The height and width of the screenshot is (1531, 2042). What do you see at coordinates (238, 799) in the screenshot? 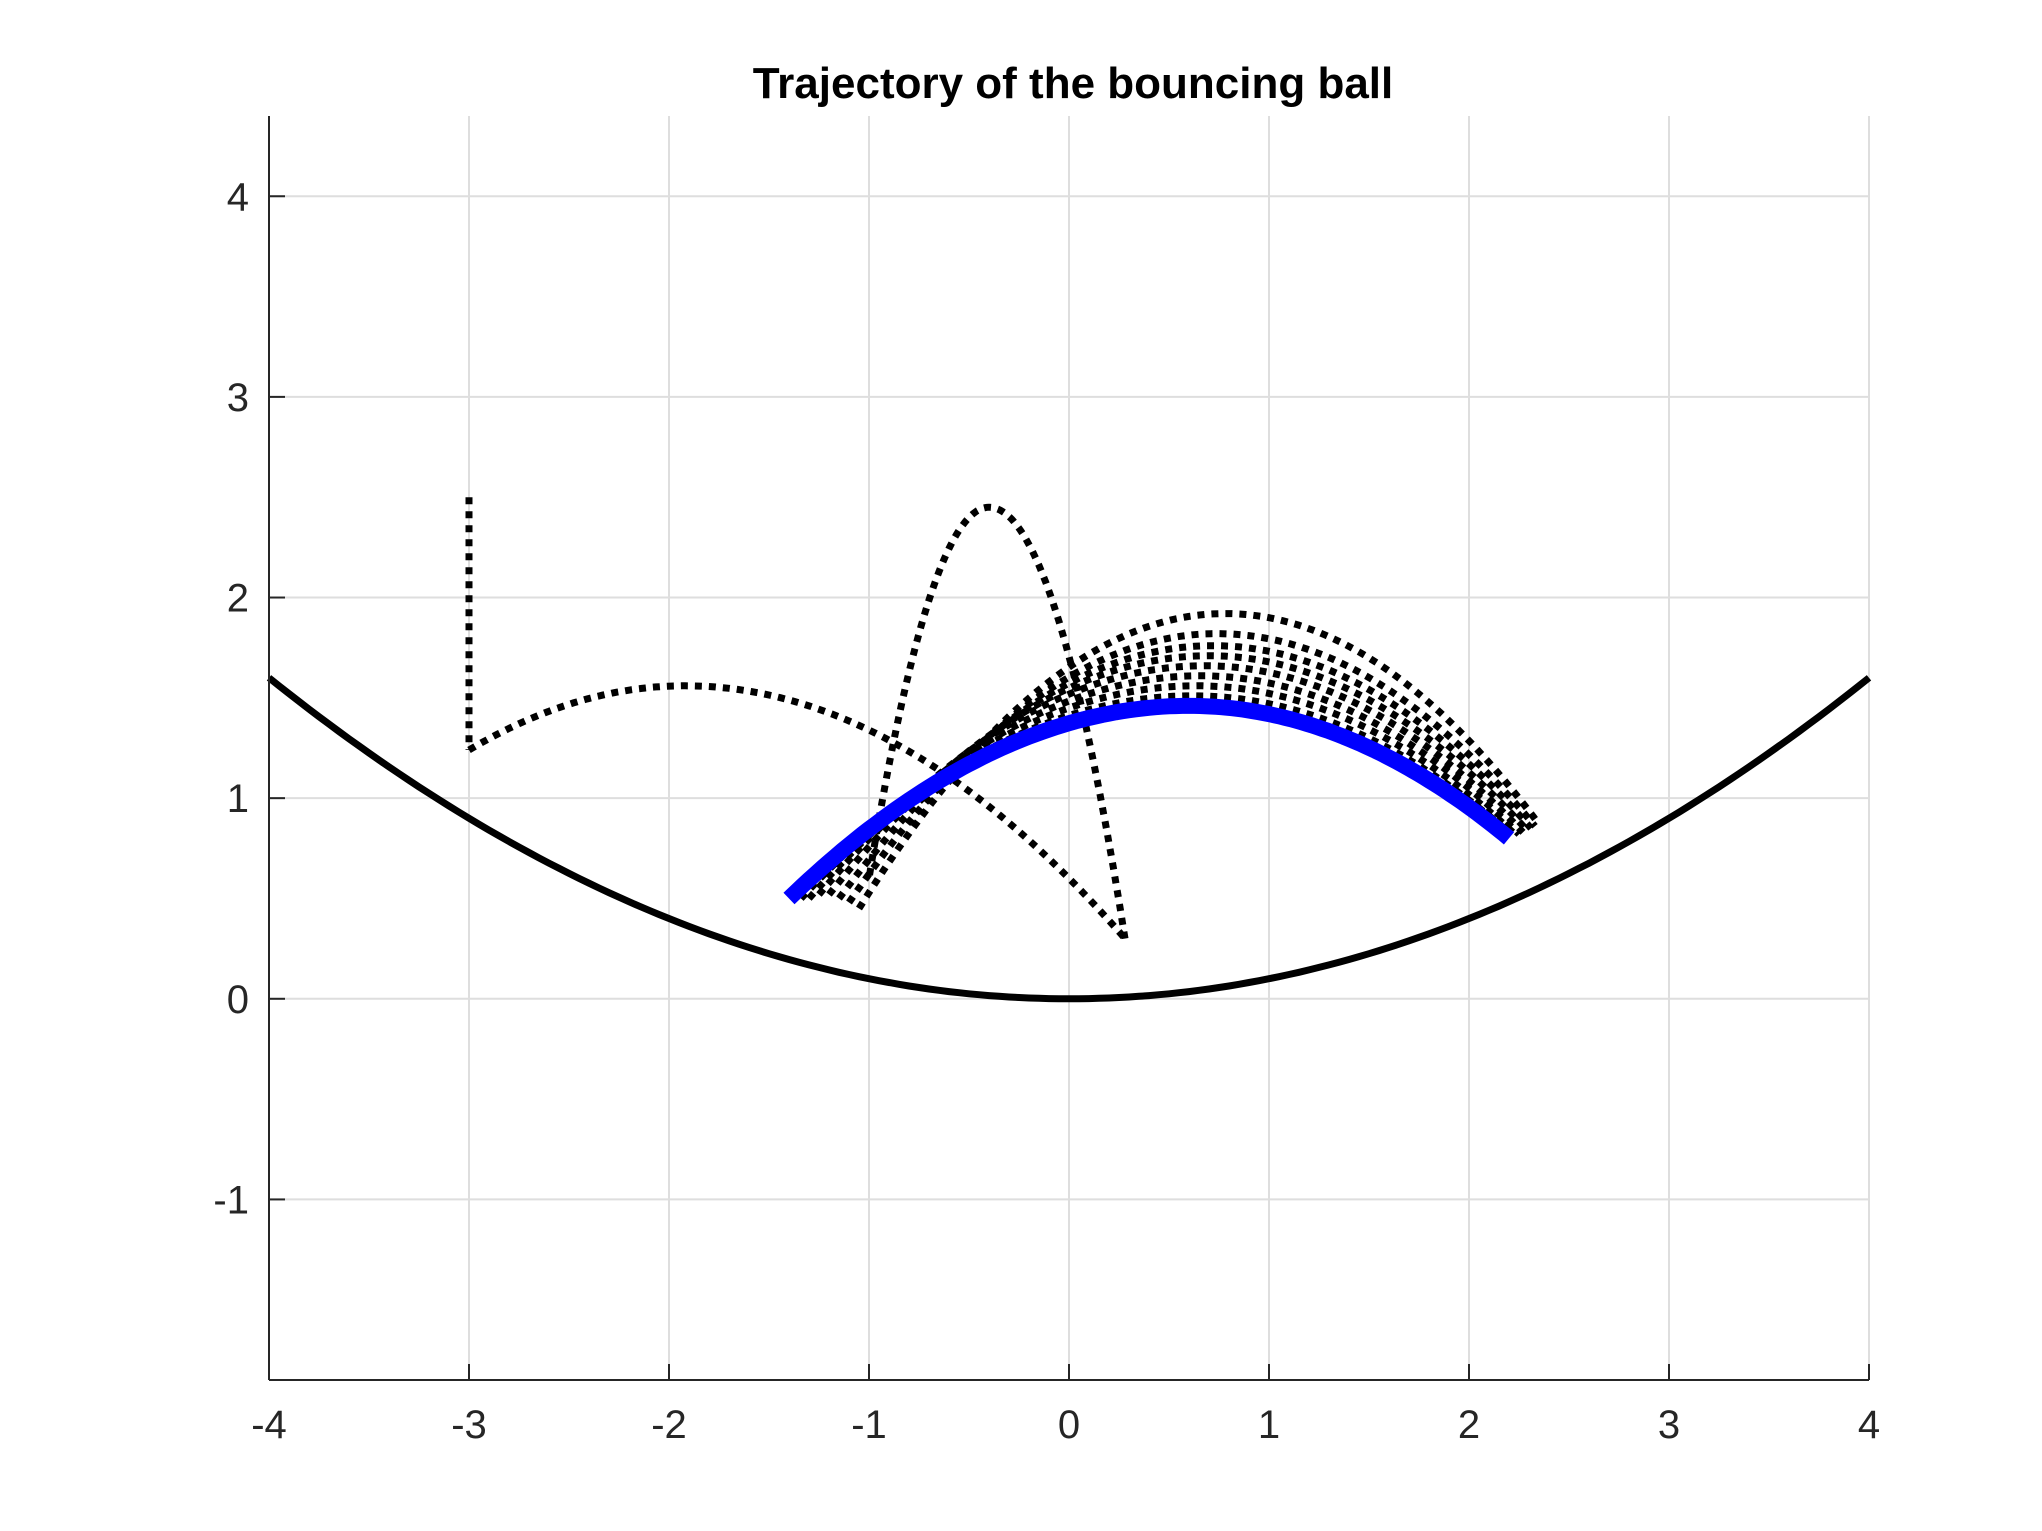
I see `y-tick-label: 1` at bounding box center [238, 799].